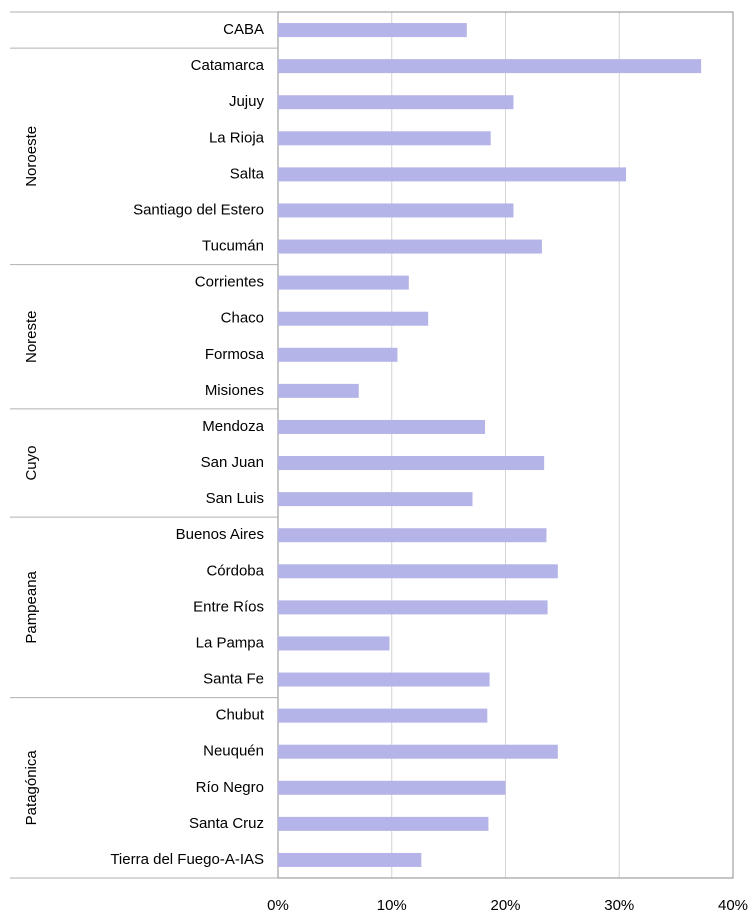  What do you see at coordinates (242, 318) in the screenshot?
I see `y-tick-label: Chaco` at bounding box center [242, 318].